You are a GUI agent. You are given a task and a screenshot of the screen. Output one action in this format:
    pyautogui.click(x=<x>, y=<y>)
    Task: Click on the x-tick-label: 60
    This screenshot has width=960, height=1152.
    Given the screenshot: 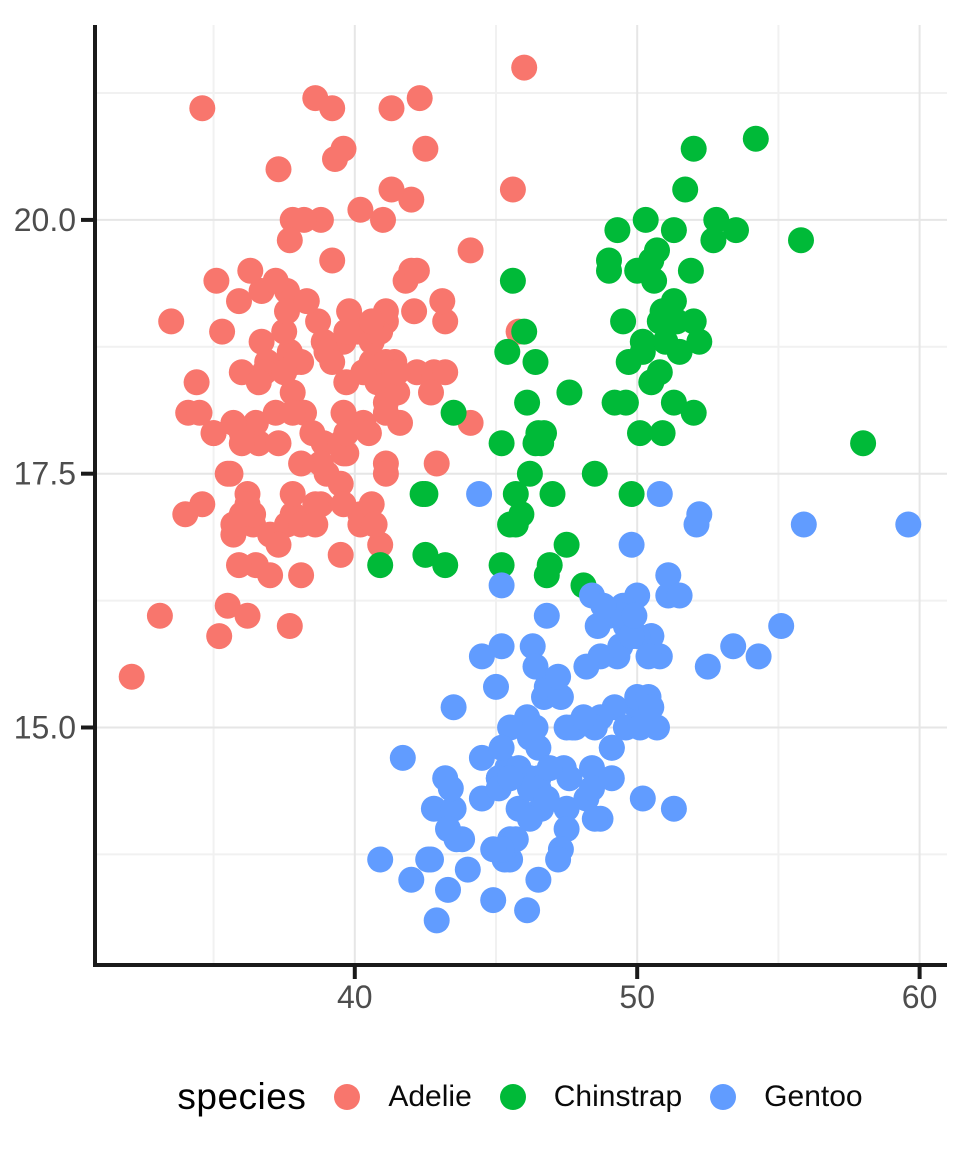 What is the action you would take?
    pyautogui.click(x=920, y=997)
    